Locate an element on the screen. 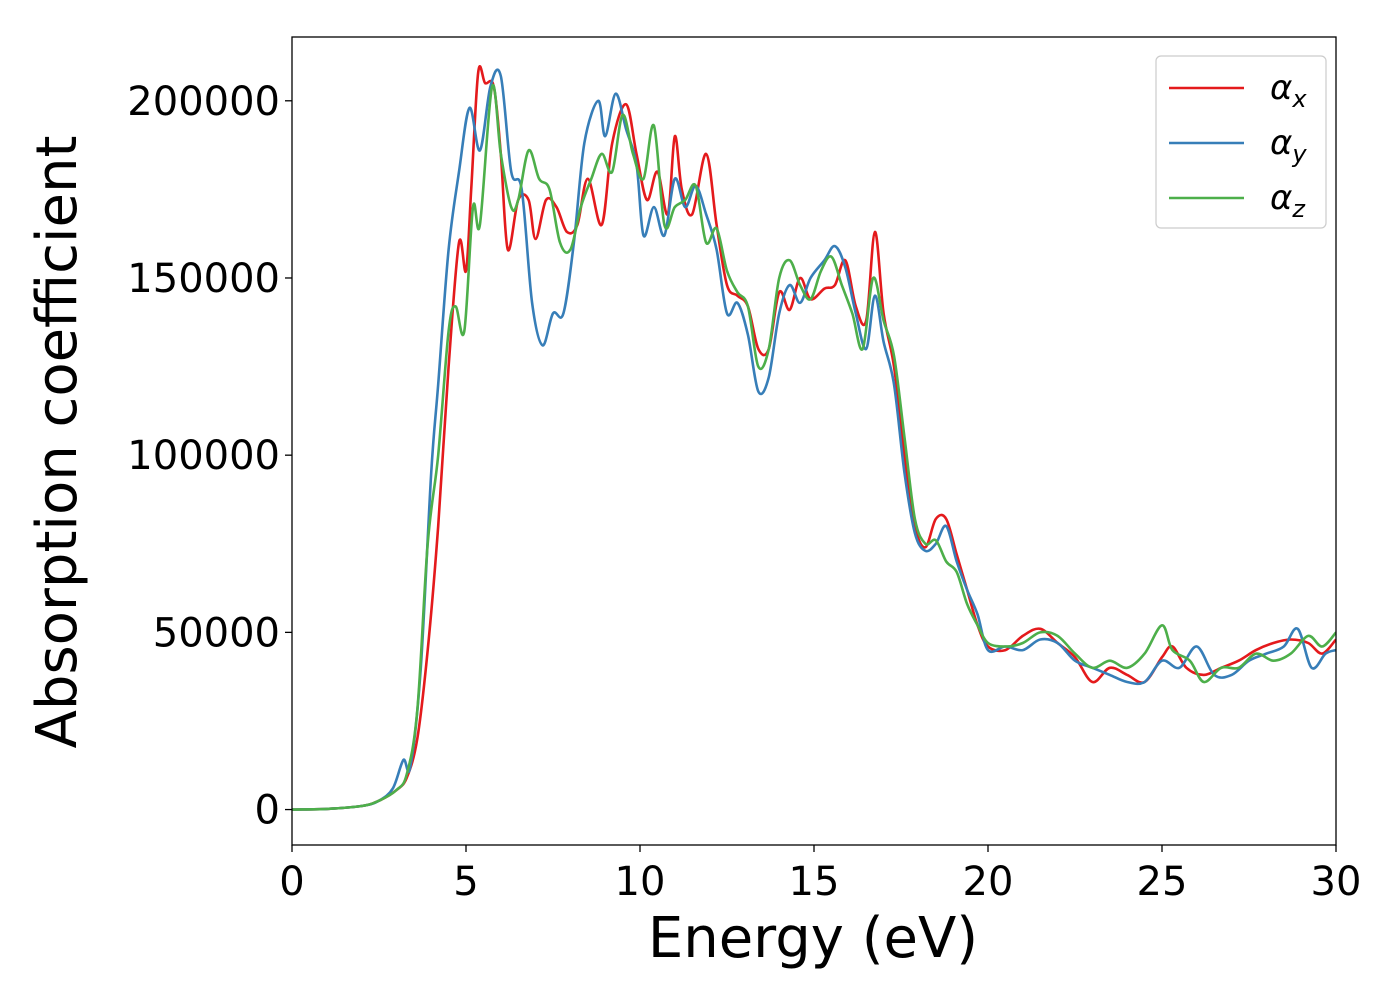  y-tick-label: 0 is located at coordinates (267, 811).